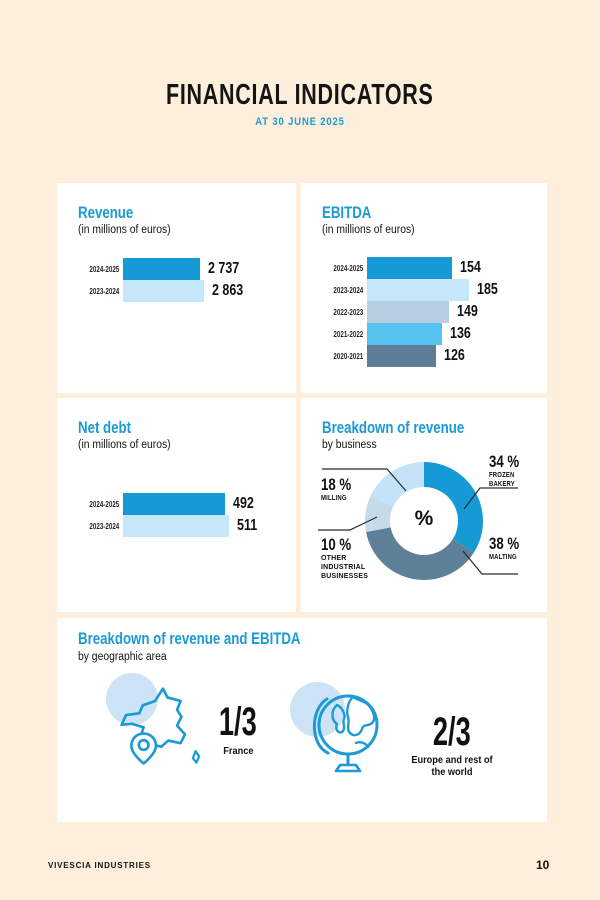 Image resolution: width=600 pixels, height=900 pixels. What do you see at coordinates (228, 290) in the screenshot?
I see `bar-value: 2 863` at bounding box center [228, 290].